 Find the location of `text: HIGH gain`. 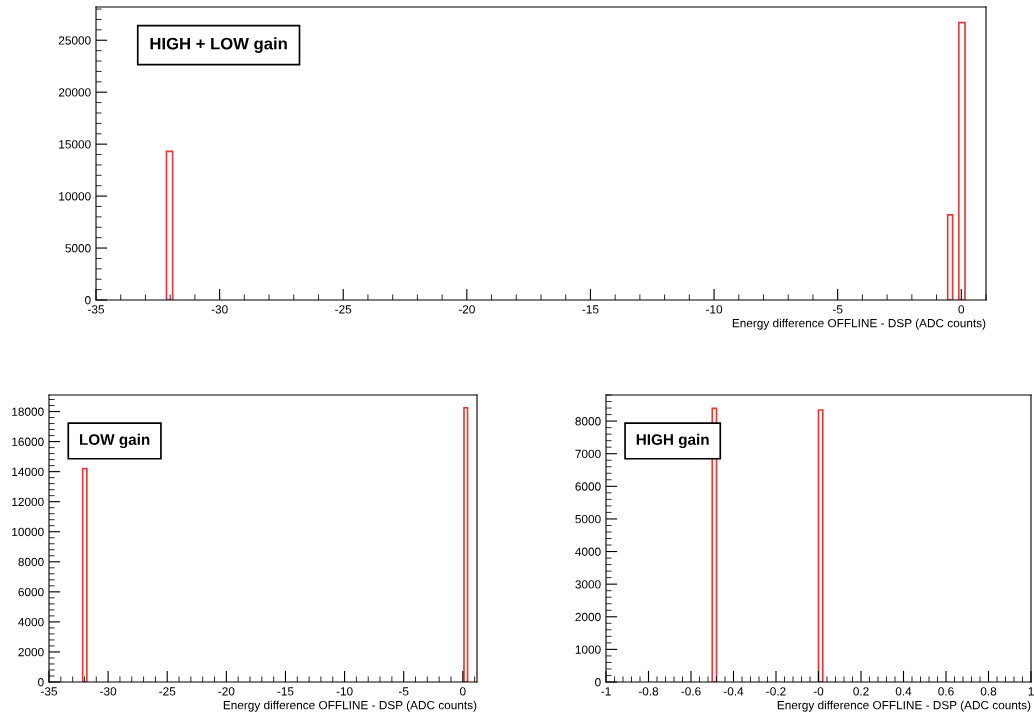

text: HIGH gain is located at coordinates (672, 441).